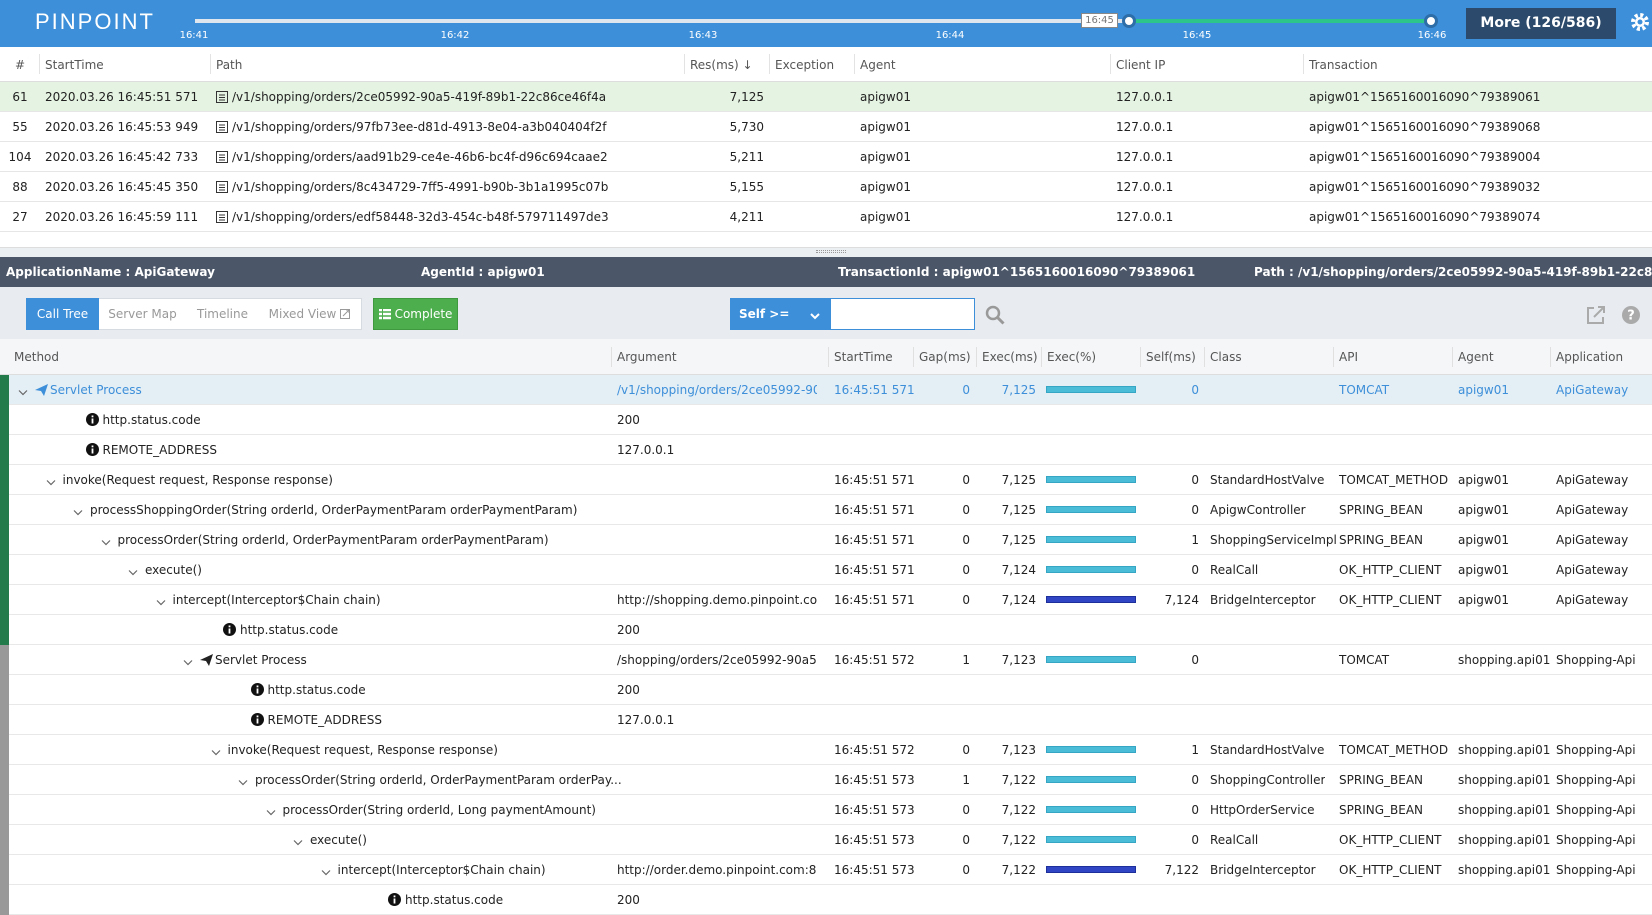 This screenshot has width=1652, height=915. I want to click on tab: Timeline, so click(222, 314).